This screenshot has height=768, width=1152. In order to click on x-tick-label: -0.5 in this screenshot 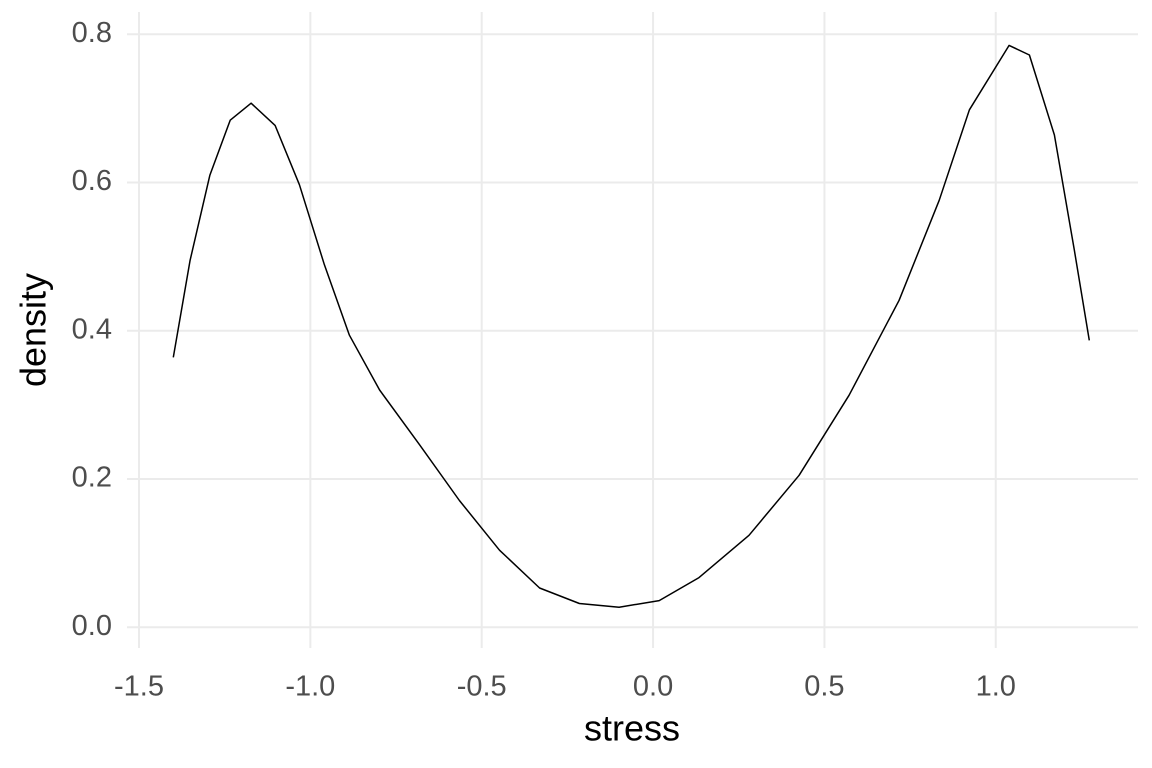, I will do `click(482, 687)`.